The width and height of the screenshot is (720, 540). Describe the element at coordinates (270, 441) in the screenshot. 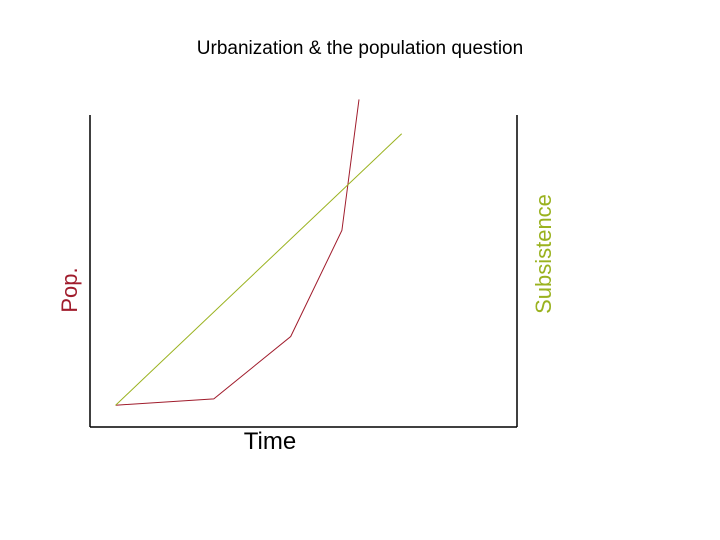

I see `x-axis-label: Time` at that location.